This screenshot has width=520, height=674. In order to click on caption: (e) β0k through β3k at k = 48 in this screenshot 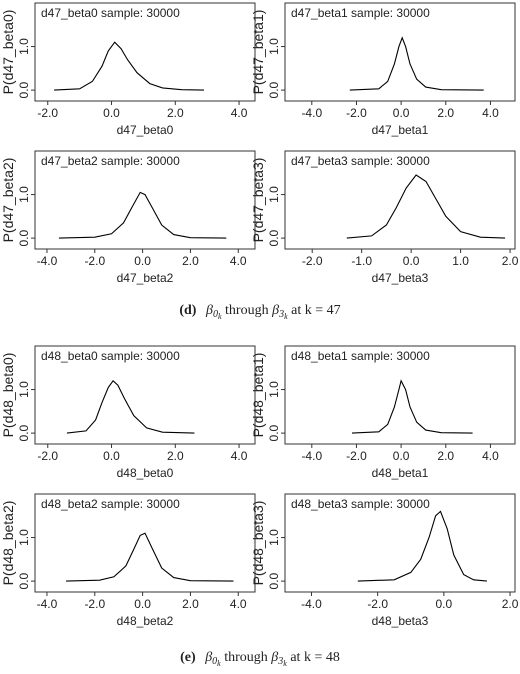, I will do `click(260, 660)`.